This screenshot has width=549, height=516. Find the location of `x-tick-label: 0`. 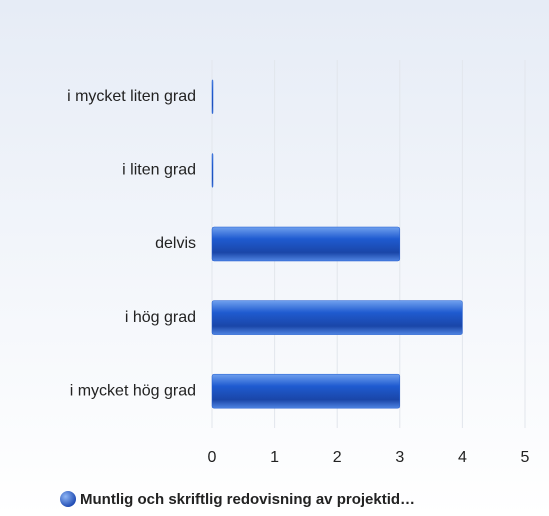

x-tick-label: 0 is located at coordinates (212, 457).